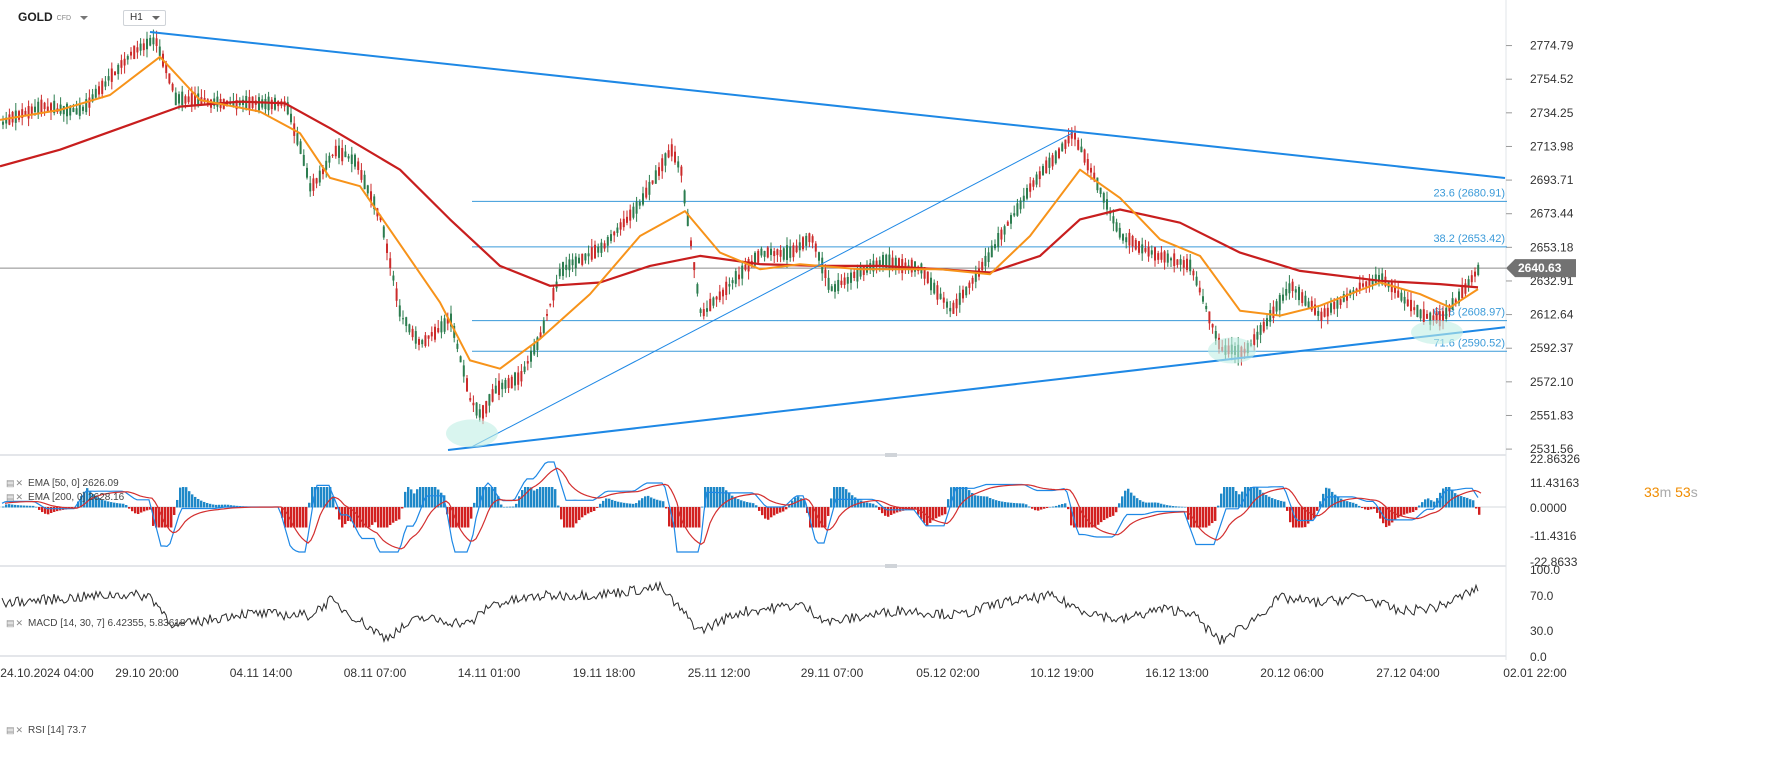 Image resolution: width=1771 pixels, height=765 pixels. What do you see at coordinates (84, 17) in the screenshot?
I see `chevron-down-icon` at bounding box center [84, 17].